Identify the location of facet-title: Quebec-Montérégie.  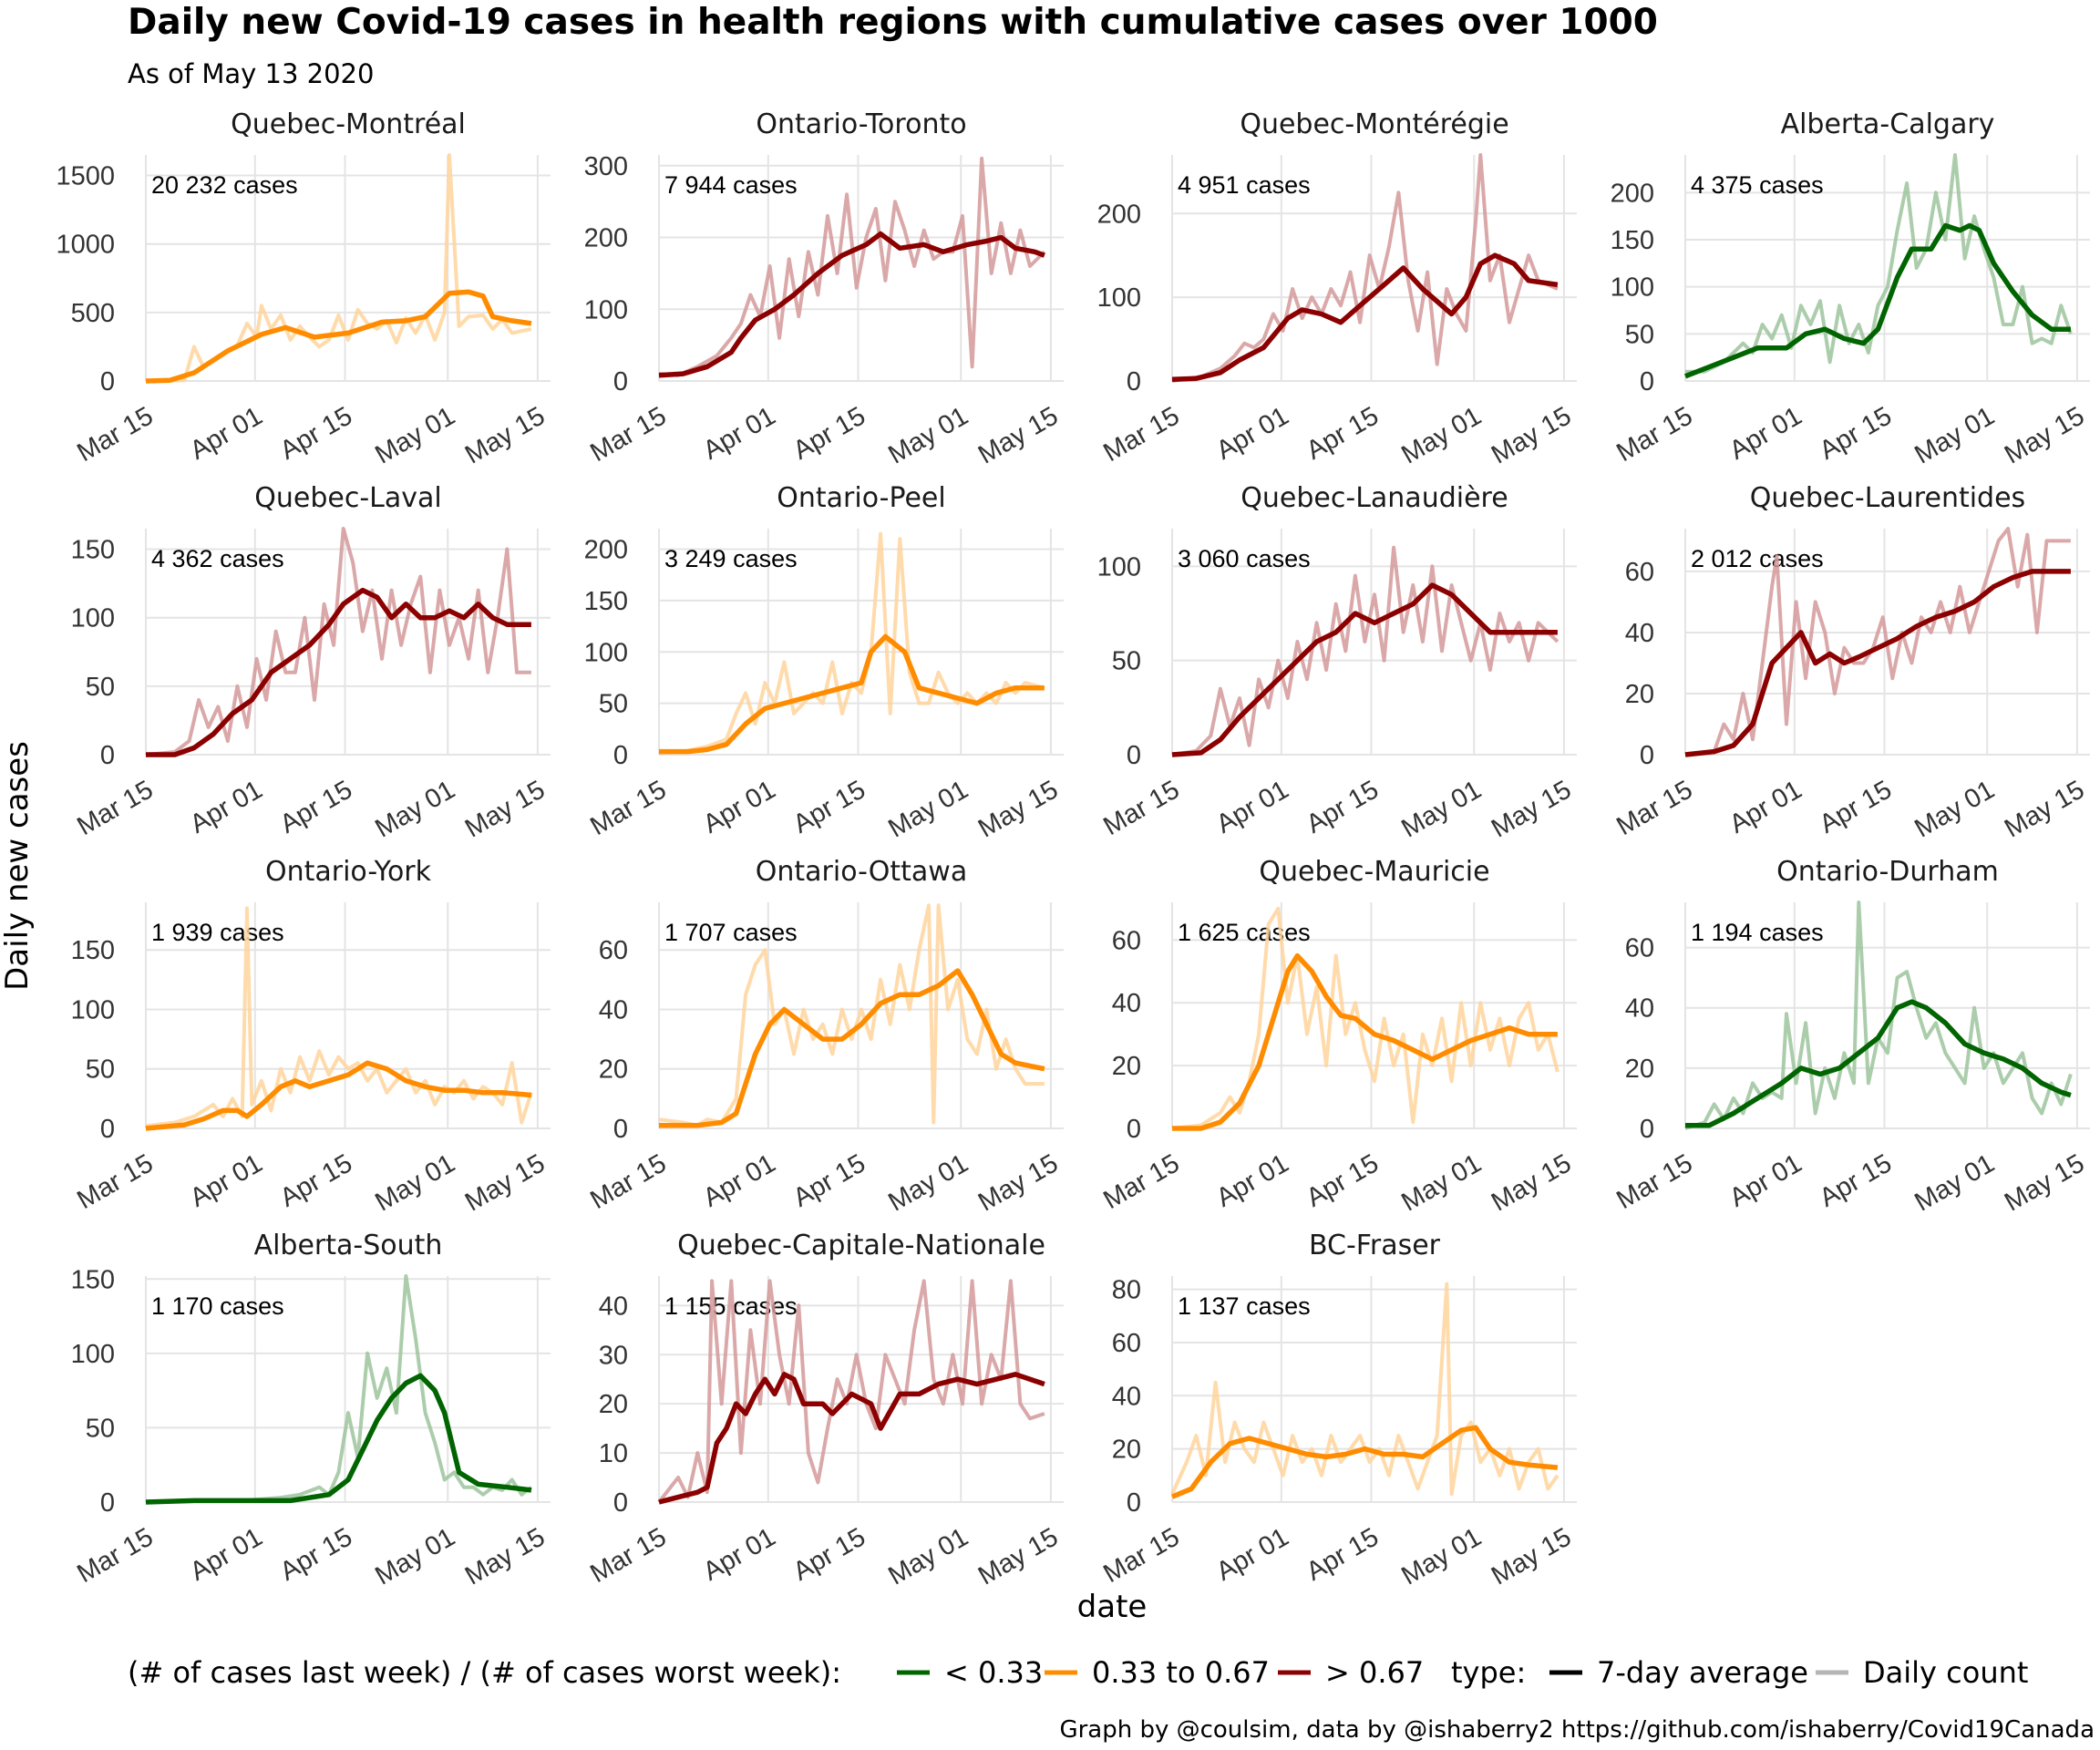
(1374, 124).